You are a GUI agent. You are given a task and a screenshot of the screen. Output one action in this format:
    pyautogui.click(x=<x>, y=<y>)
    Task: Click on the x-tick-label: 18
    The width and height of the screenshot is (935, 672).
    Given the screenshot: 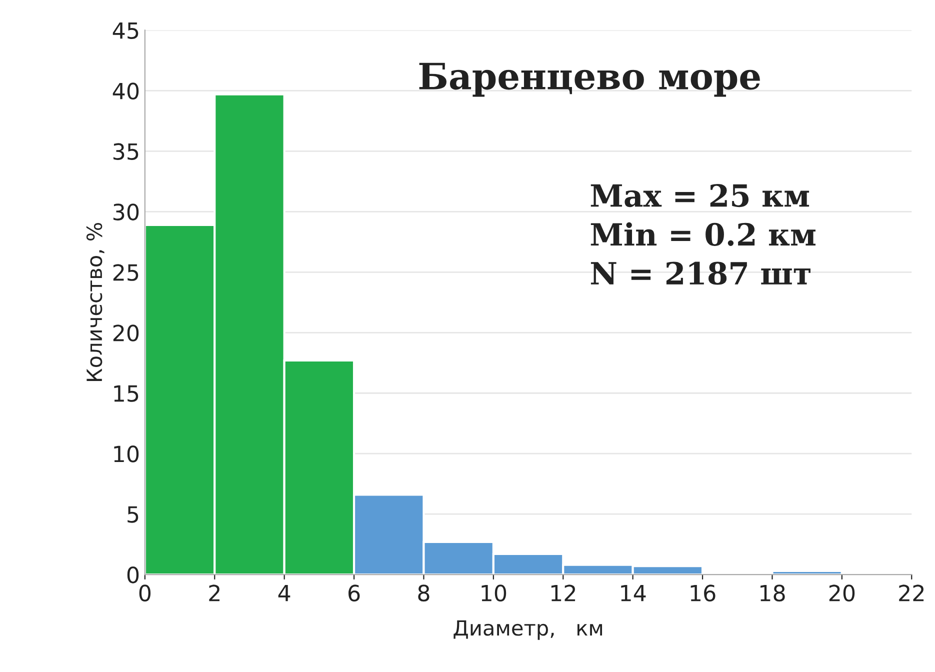 What is the action you would take?
    pyautogui.click(x=772, y=593)
    